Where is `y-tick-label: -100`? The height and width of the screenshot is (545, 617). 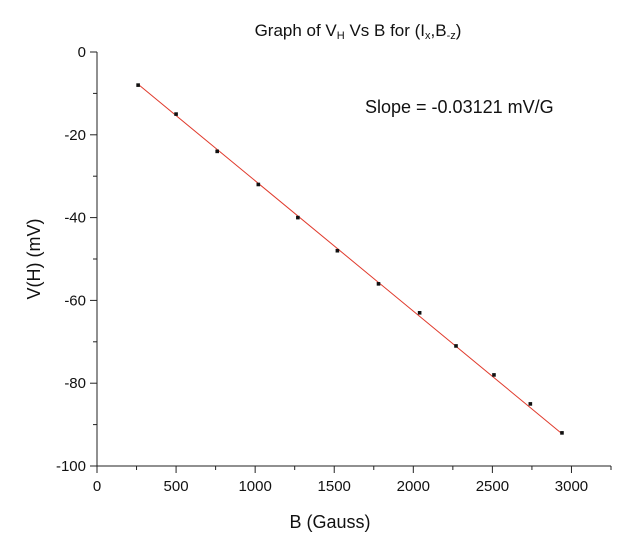
y-tick-label: -100 is located at coordinates (71, 466).